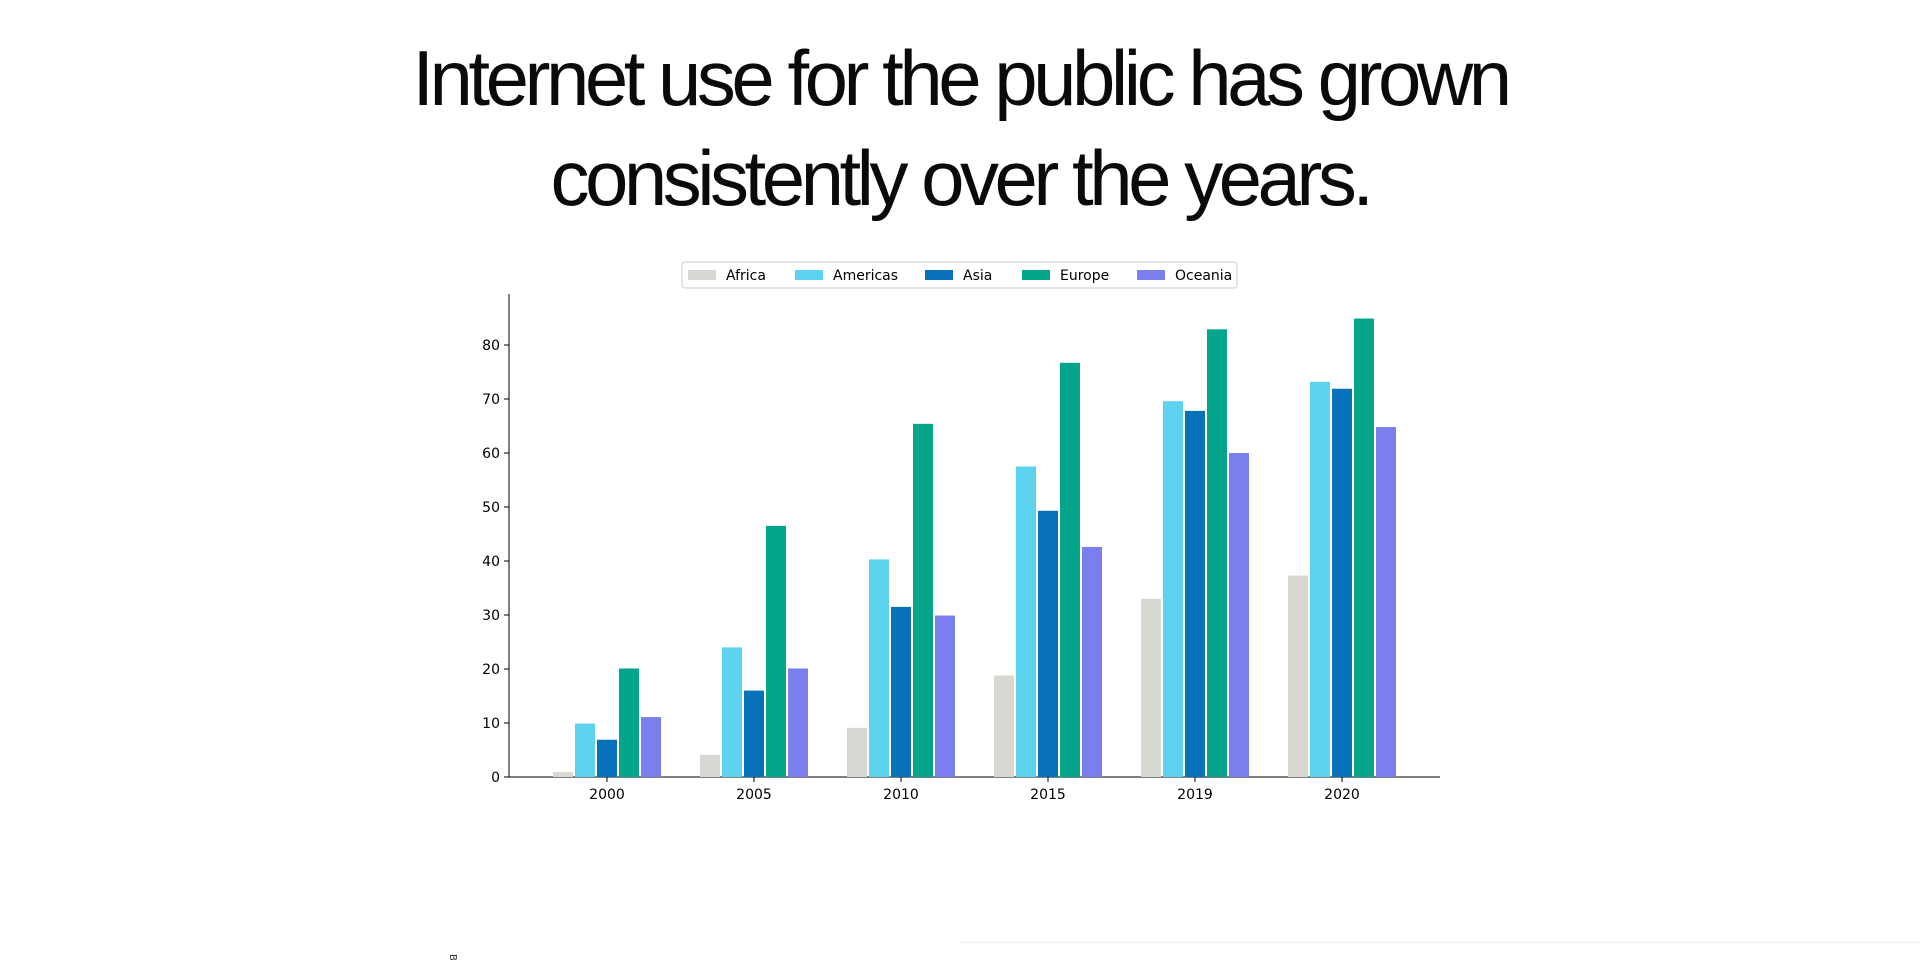  Describe the element at coordinates (1070, 569) in the screenshot. I see `bar-europe-2015` at that location.